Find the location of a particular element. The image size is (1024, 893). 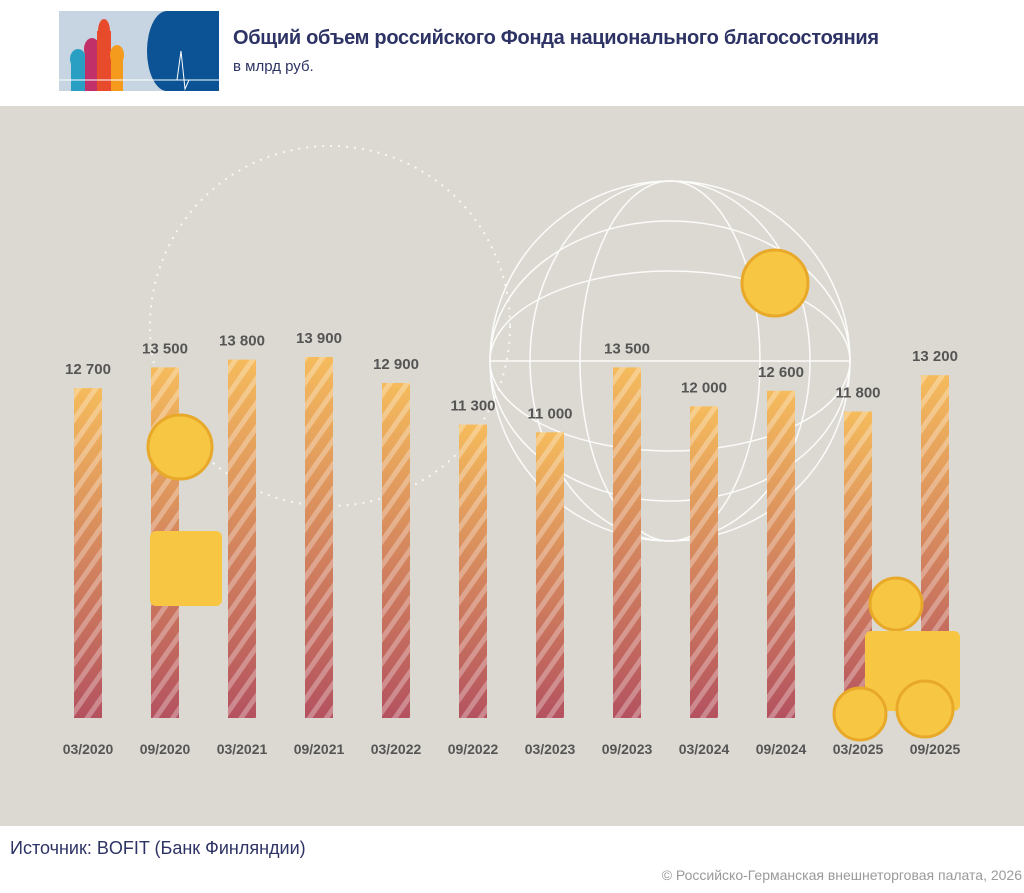

logo is located at coordinates (139, 51).